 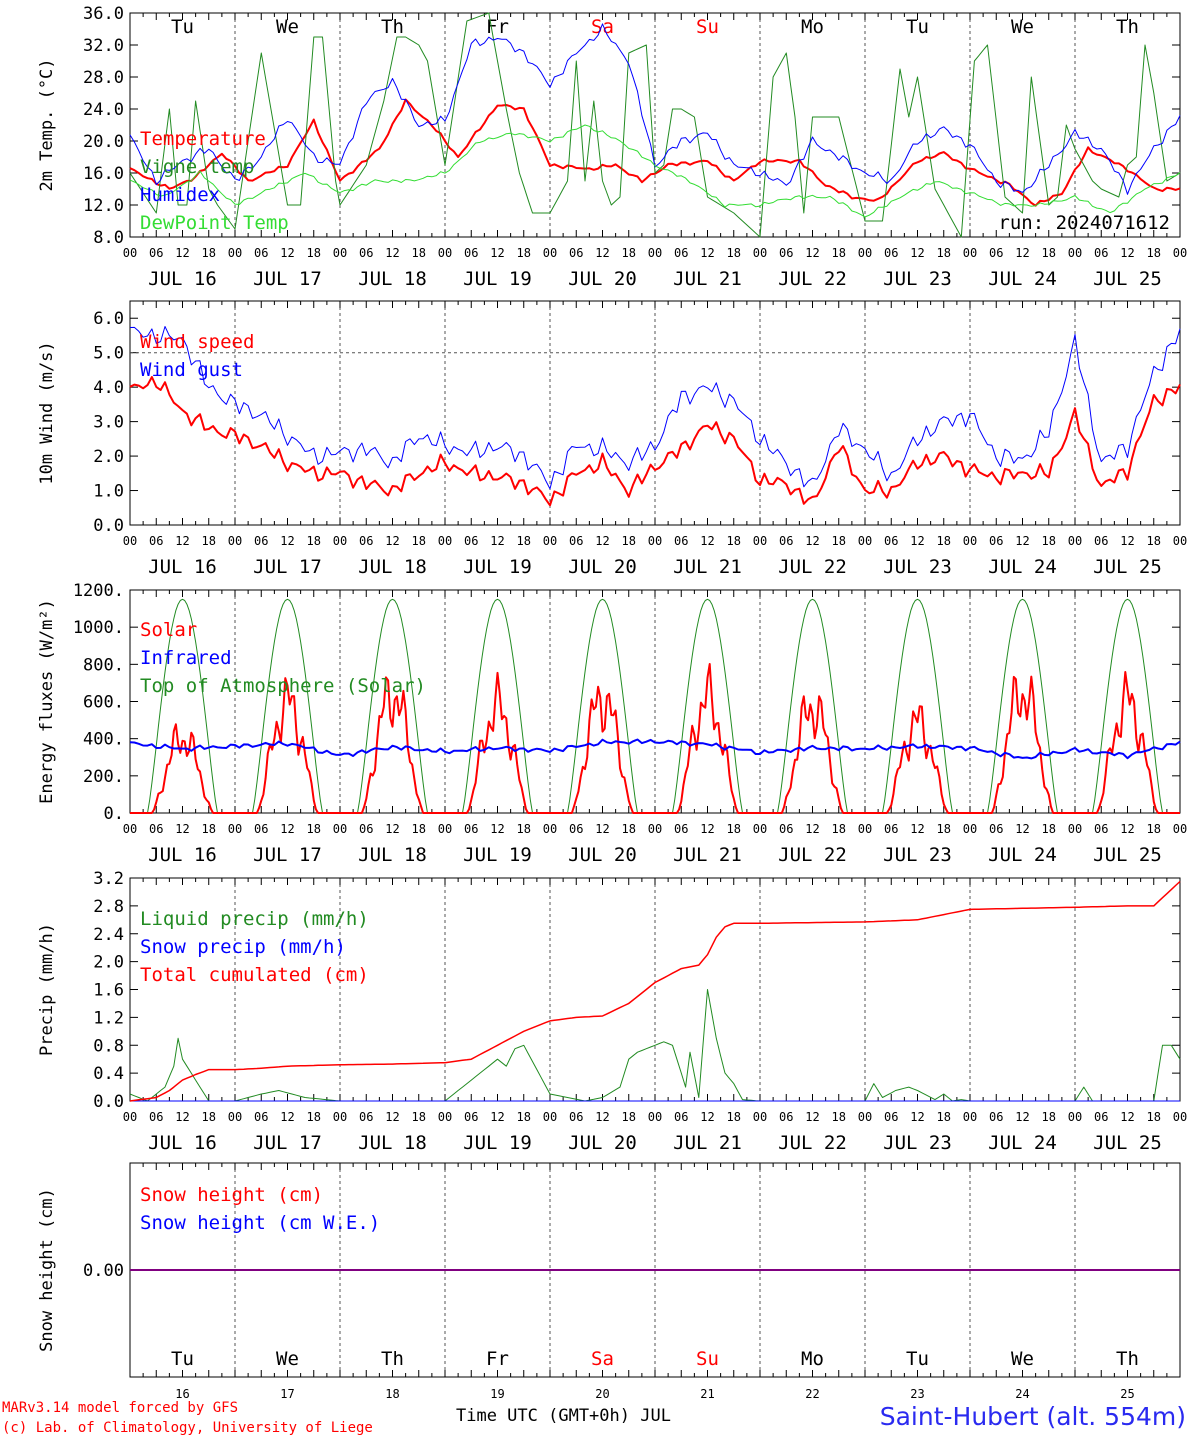 What do you see at coordinates (108, 388) in the screenshot?
I see `y-tick-label: 4.0` at bounding box center [108, 388].